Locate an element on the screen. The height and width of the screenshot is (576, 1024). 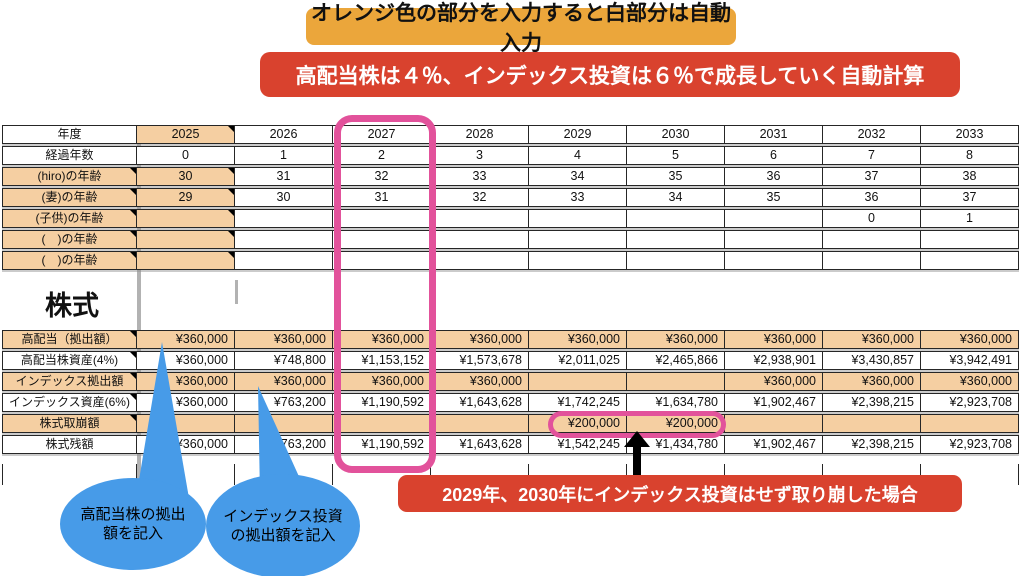
data-cell: ¥2,938,901 is located at coordinates (774, 360).